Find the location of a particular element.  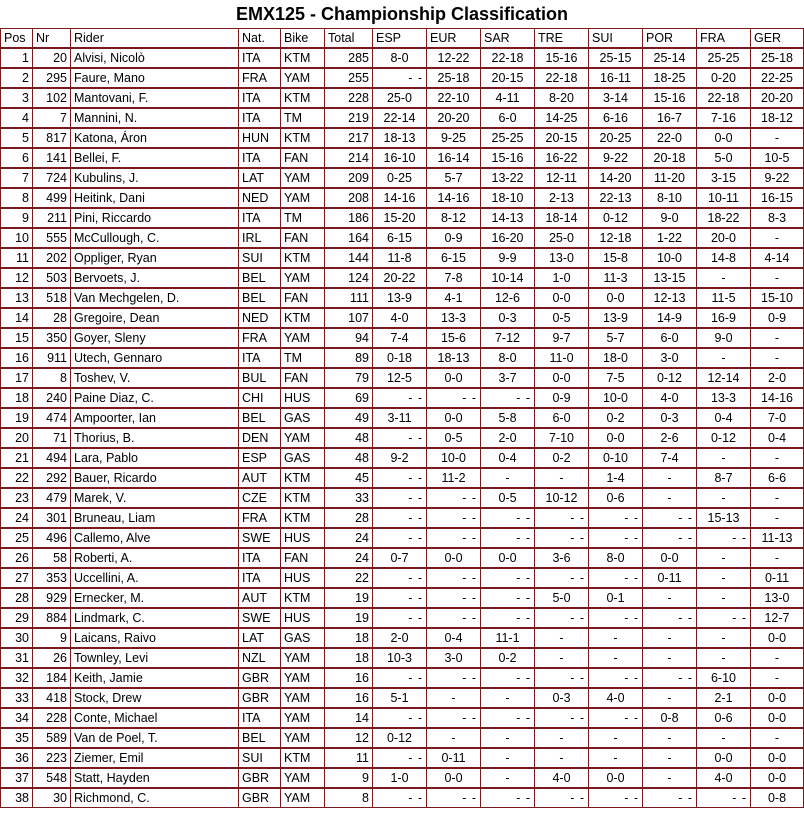

cell-nat: BEL is located at coordinates (259, 298).